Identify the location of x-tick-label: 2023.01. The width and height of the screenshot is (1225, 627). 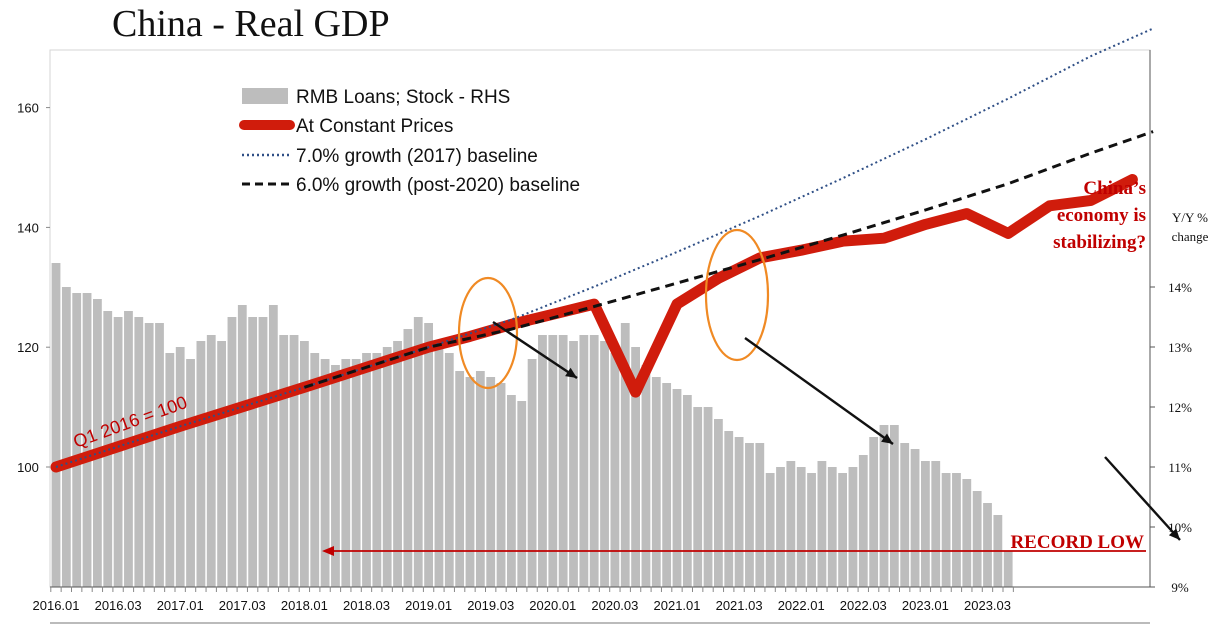
(925, 605).